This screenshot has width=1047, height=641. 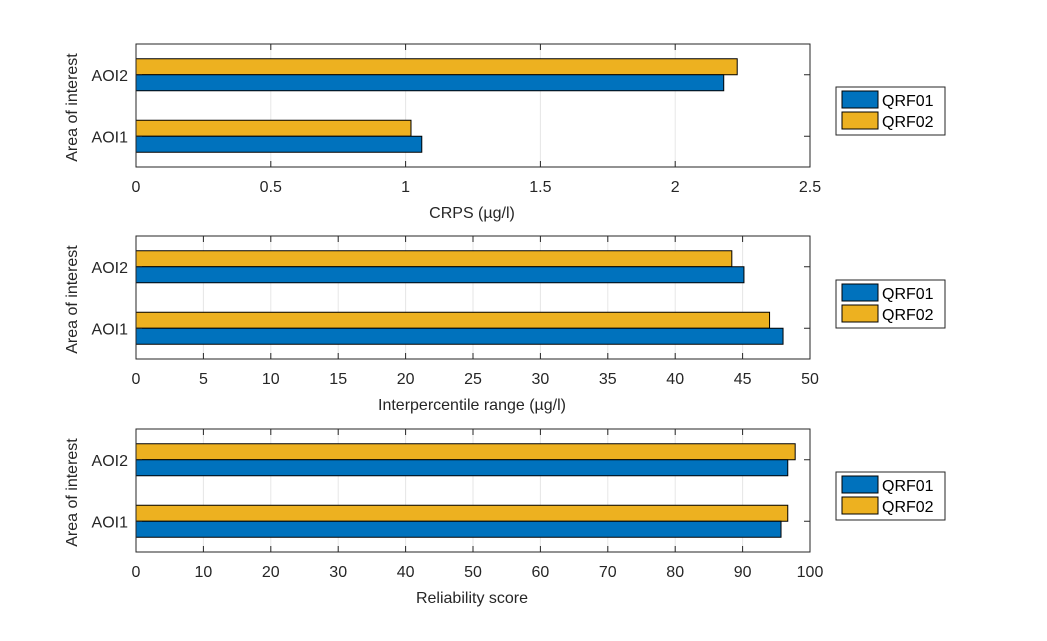 What do you see at coordinates (541, 572) in the screenshot?
I see `x-tick-label: 60` at bounding box center [541, 572].